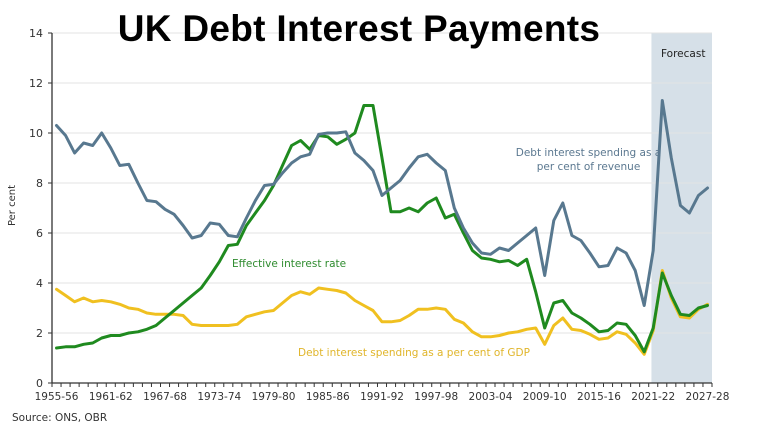 This screenshot has height=432, width=768. What do you see at coordinates (39, 183) in the screenshot?
I see `y-tick-label: 8` at bounding box center [39, 183].